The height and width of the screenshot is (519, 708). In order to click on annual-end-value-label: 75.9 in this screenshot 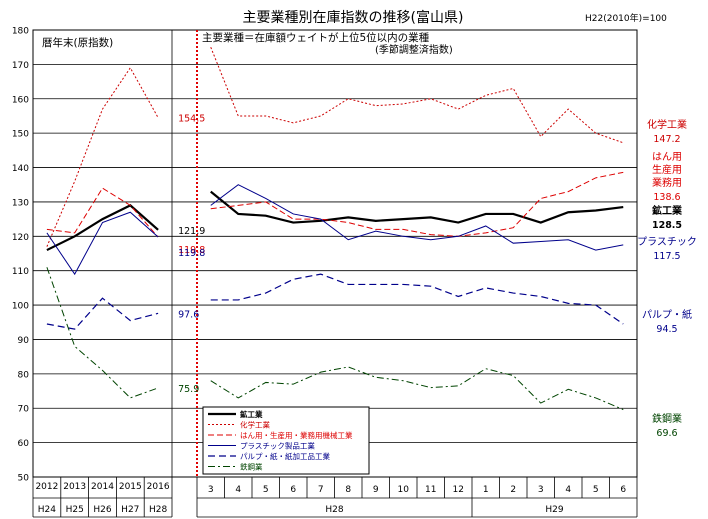, I will do `click(188, 389)`.